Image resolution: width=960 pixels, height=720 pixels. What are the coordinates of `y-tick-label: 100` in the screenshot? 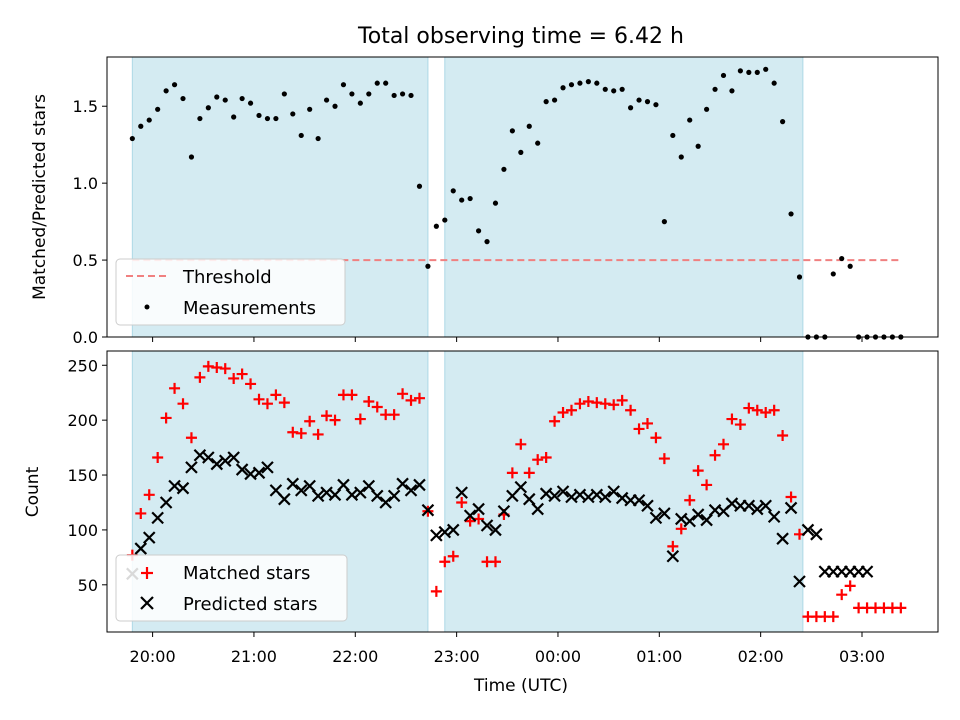 It's located at (82, 530).